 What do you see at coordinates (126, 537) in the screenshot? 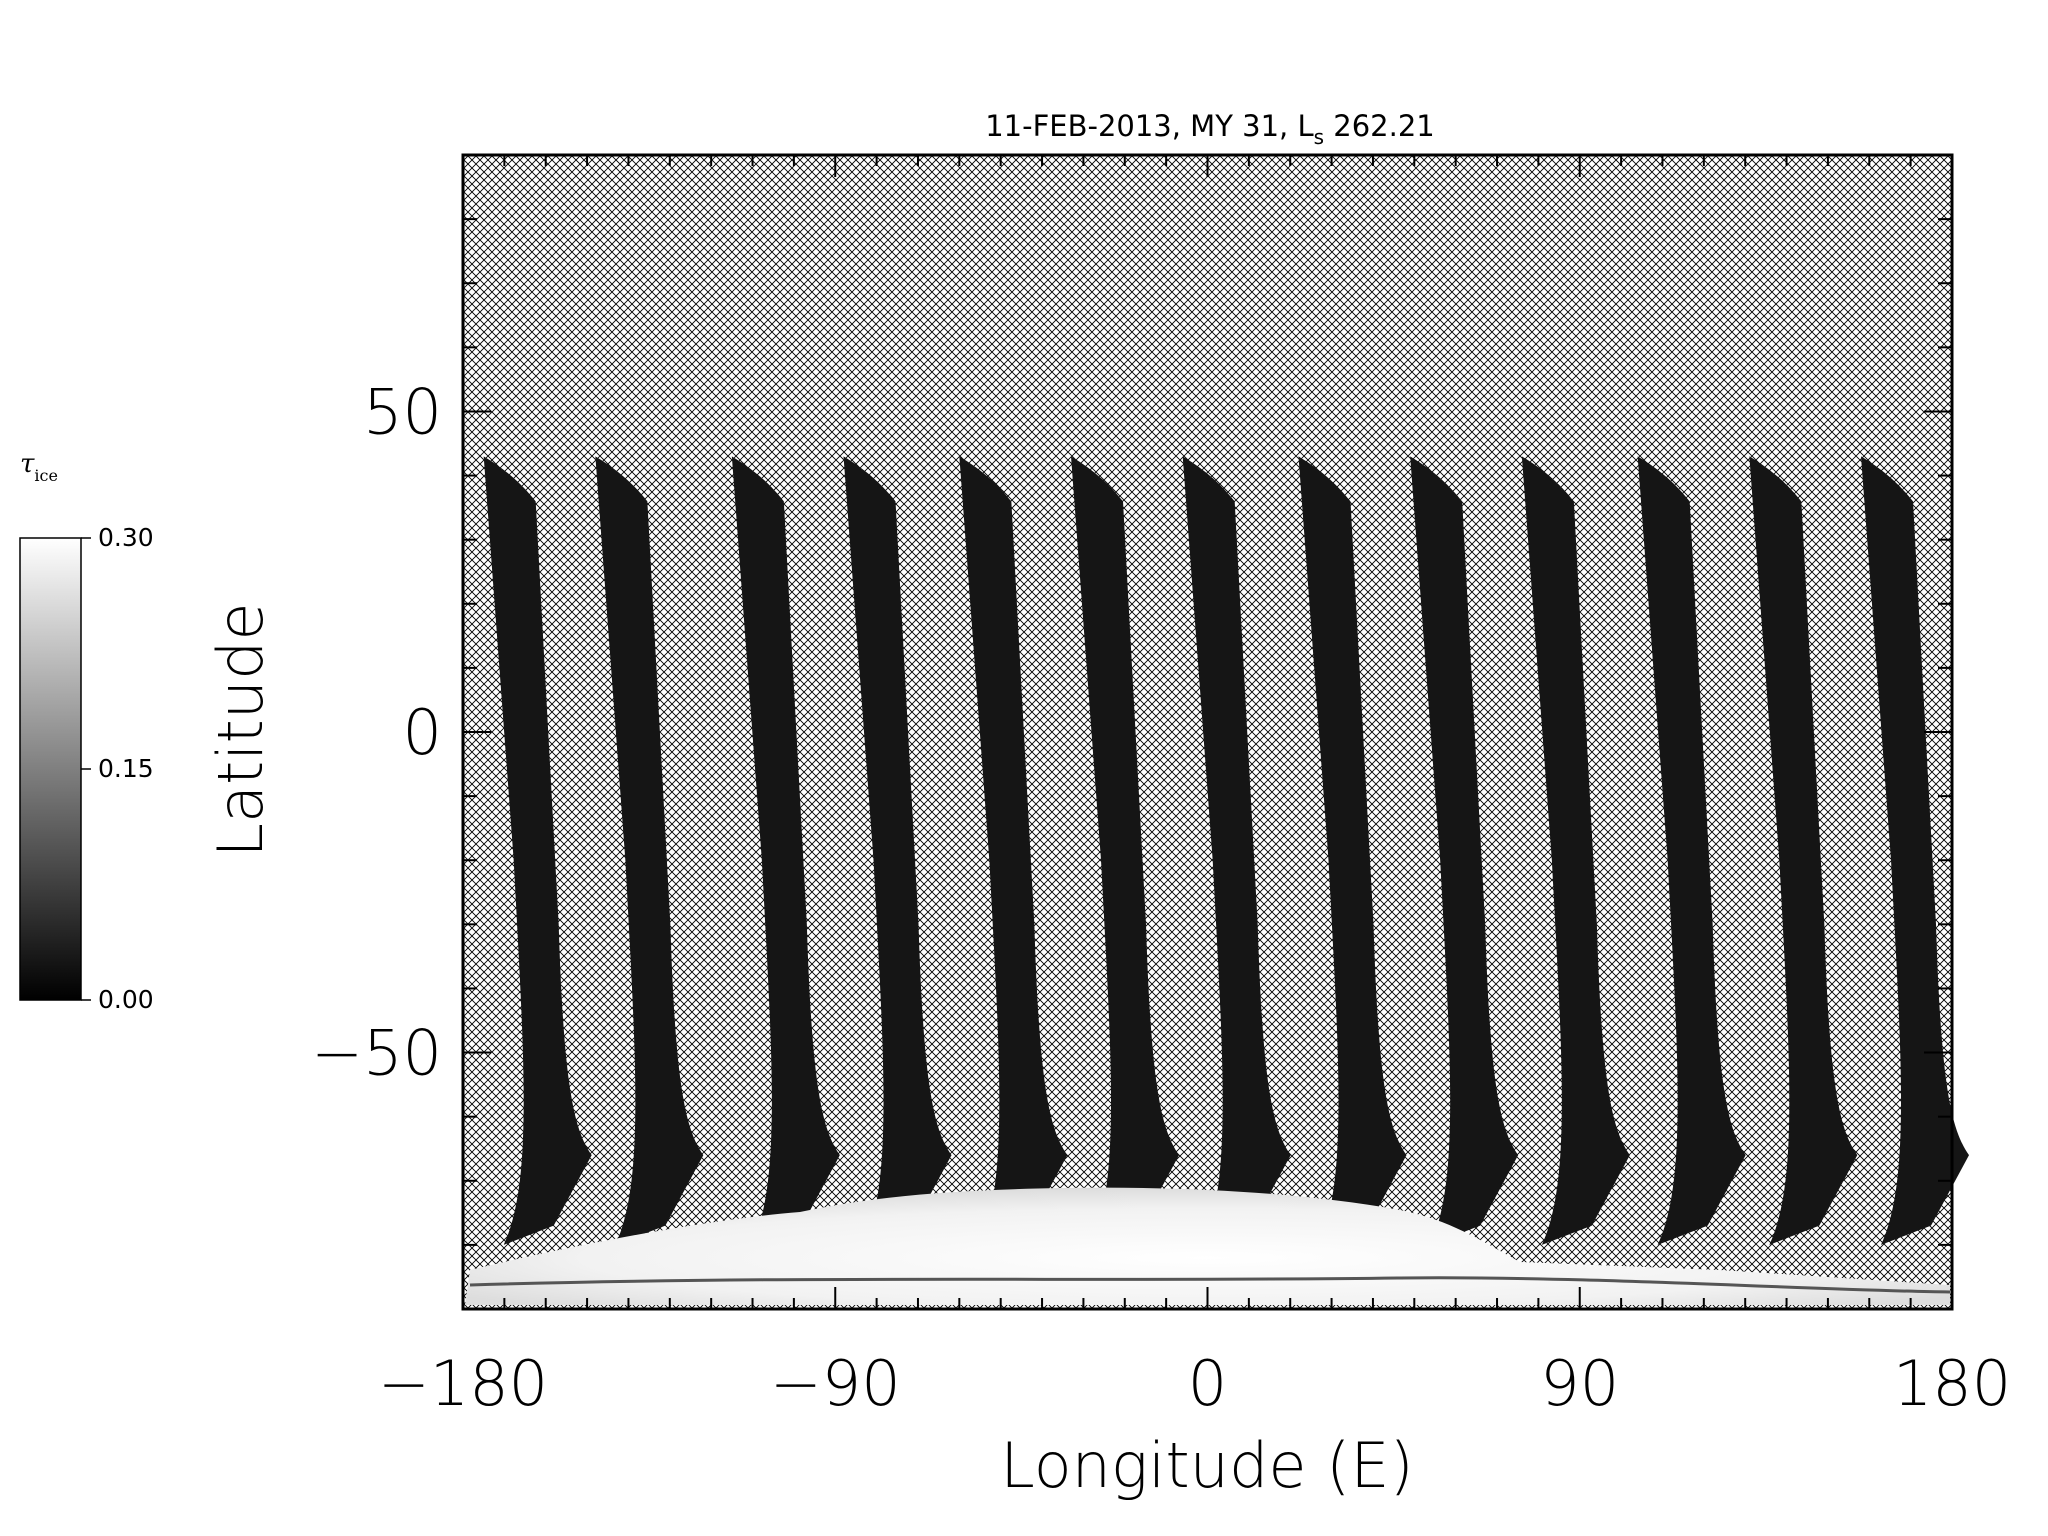
I see `colorbar-tick-label: 0.30` at bounding box center [126, 537].